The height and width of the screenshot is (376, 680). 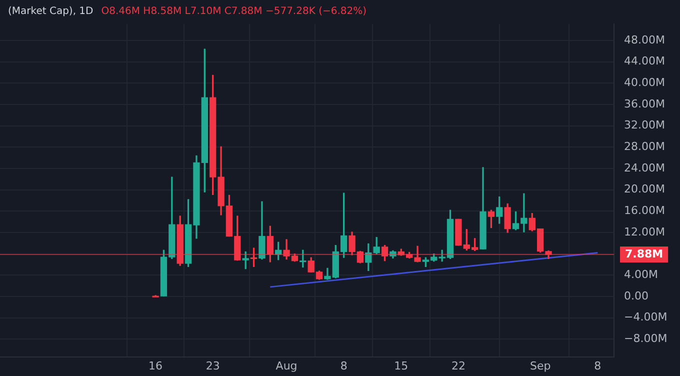 I want to click on y-tick-label: −4.00M, so click(x=646, y=317).